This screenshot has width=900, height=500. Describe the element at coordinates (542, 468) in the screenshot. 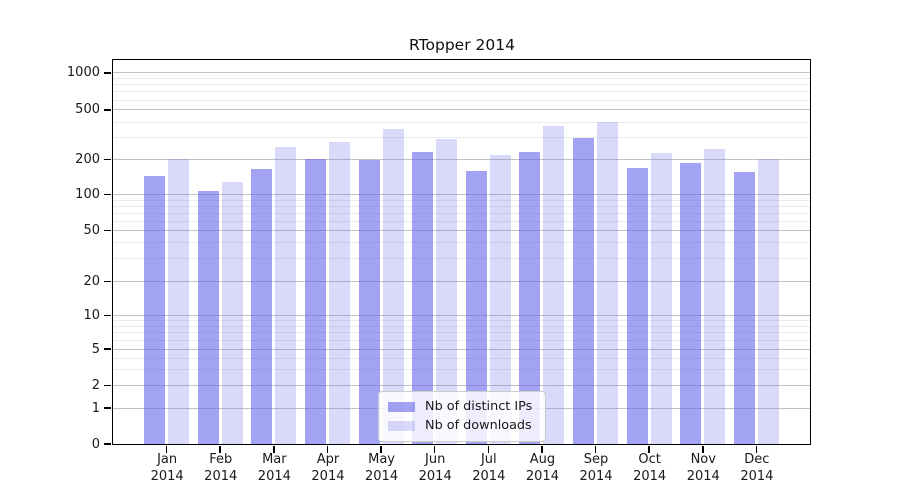

I see `x-tick-label-aug: Aug 2014` at that location.